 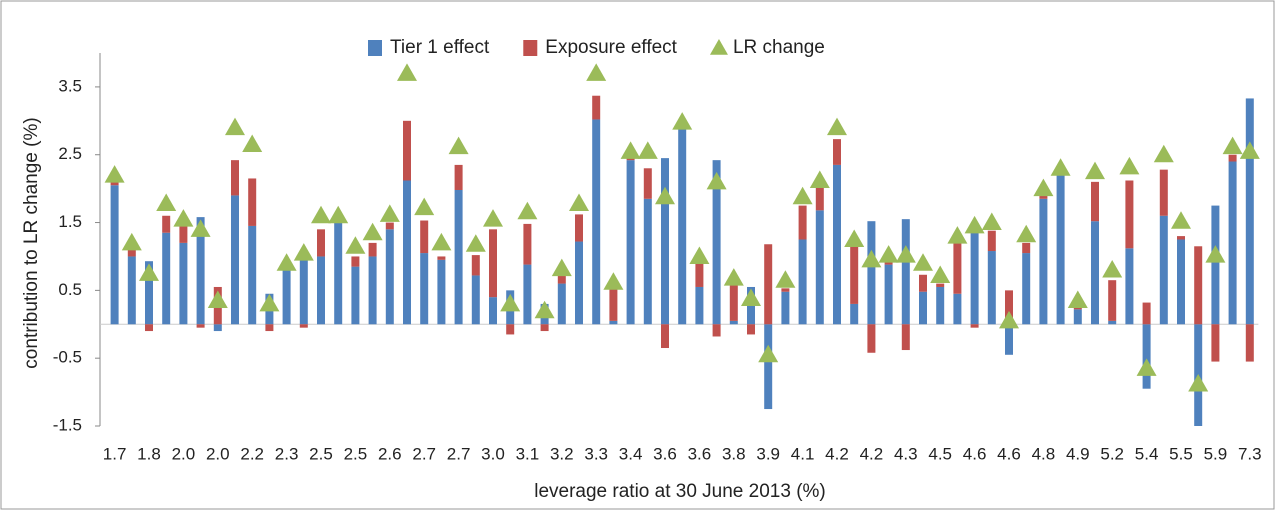 I want to click on x-tick-label: 4.6, so click(x=1009, y=453).